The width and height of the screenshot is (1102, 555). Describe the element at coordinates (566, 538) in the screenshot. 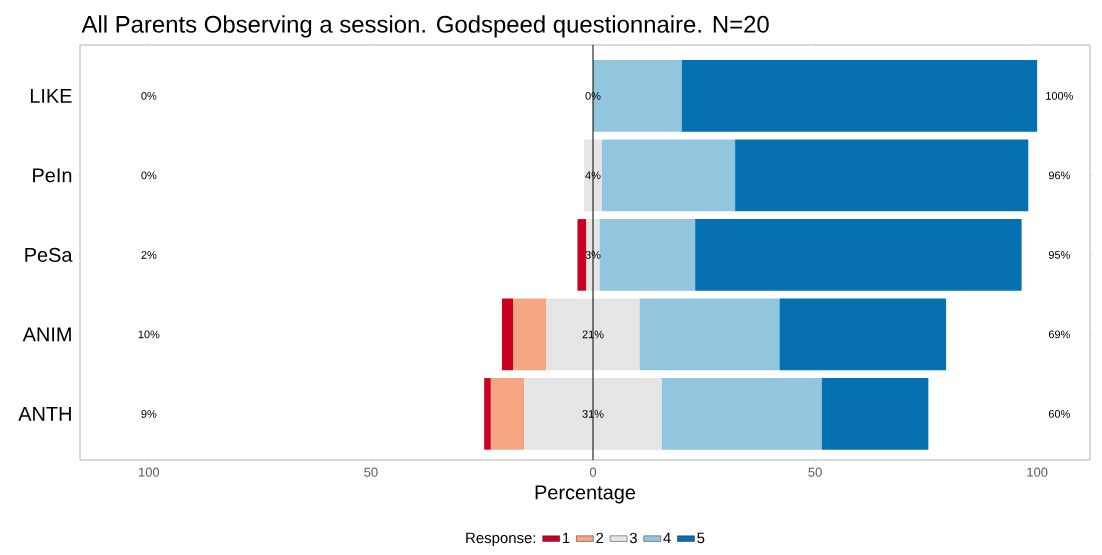

I see `legend-label: 1` at that location.